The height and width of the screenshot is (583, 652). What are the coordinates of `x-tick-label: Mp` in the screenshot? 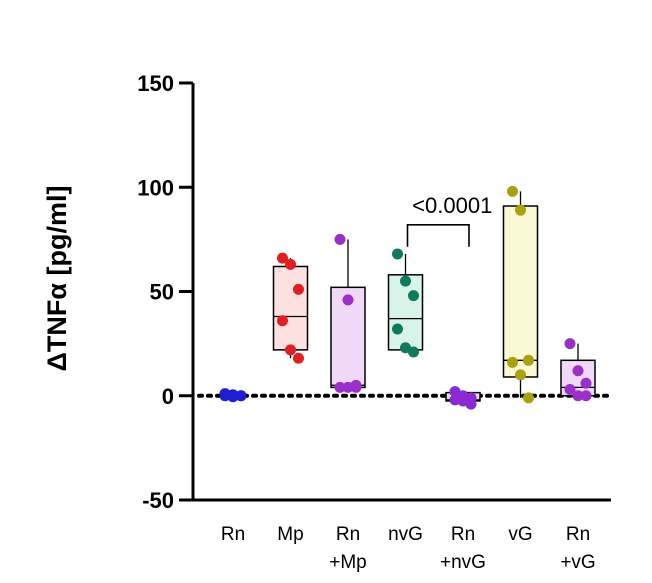 It's located at (290, 534).